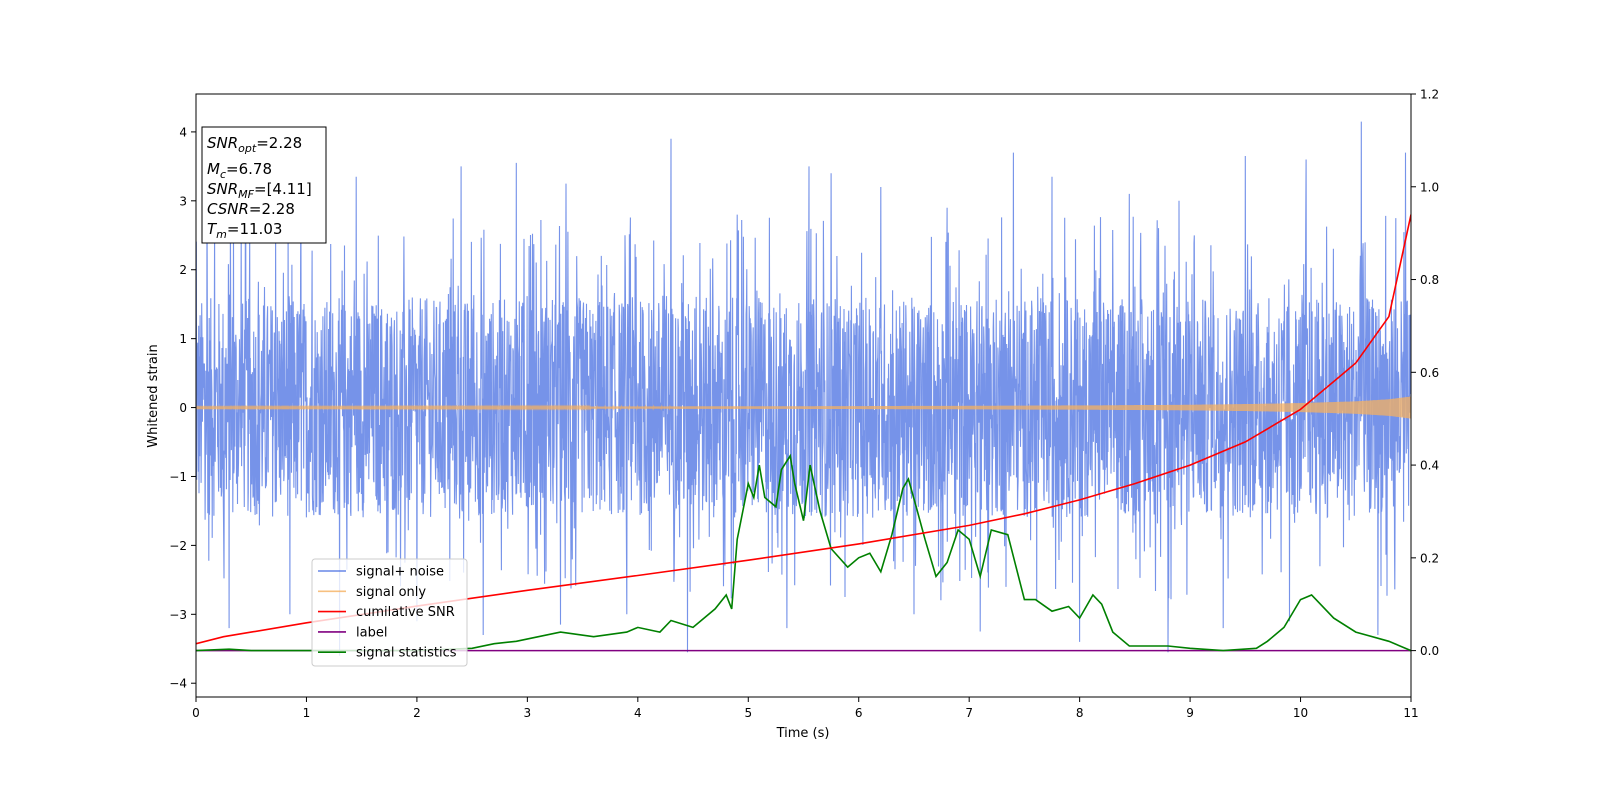  I want to click on y-right-tick-label: 1.2, so click(1429, 95).